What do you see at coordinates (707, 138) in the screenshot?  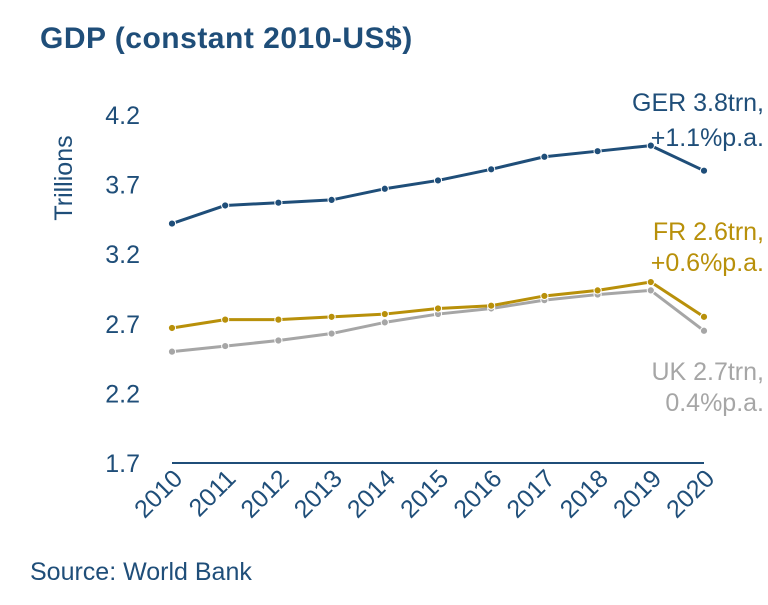 I see `series-label-ger: +1.1%p.a.` at bounding box center [707, 138].